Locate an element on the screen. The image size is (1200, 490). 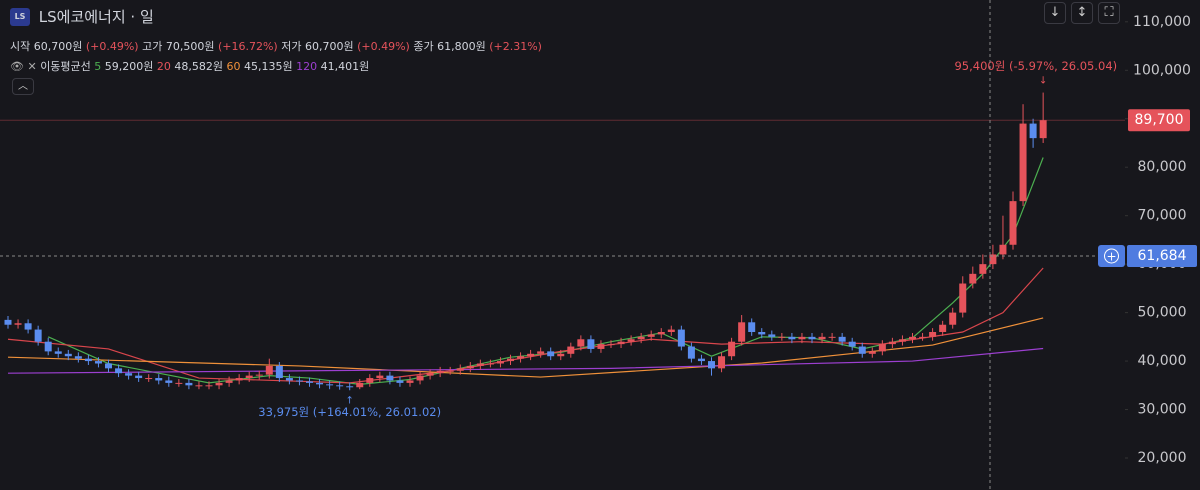
ma-value: 45,135원 is located at coordinates (268, 66).